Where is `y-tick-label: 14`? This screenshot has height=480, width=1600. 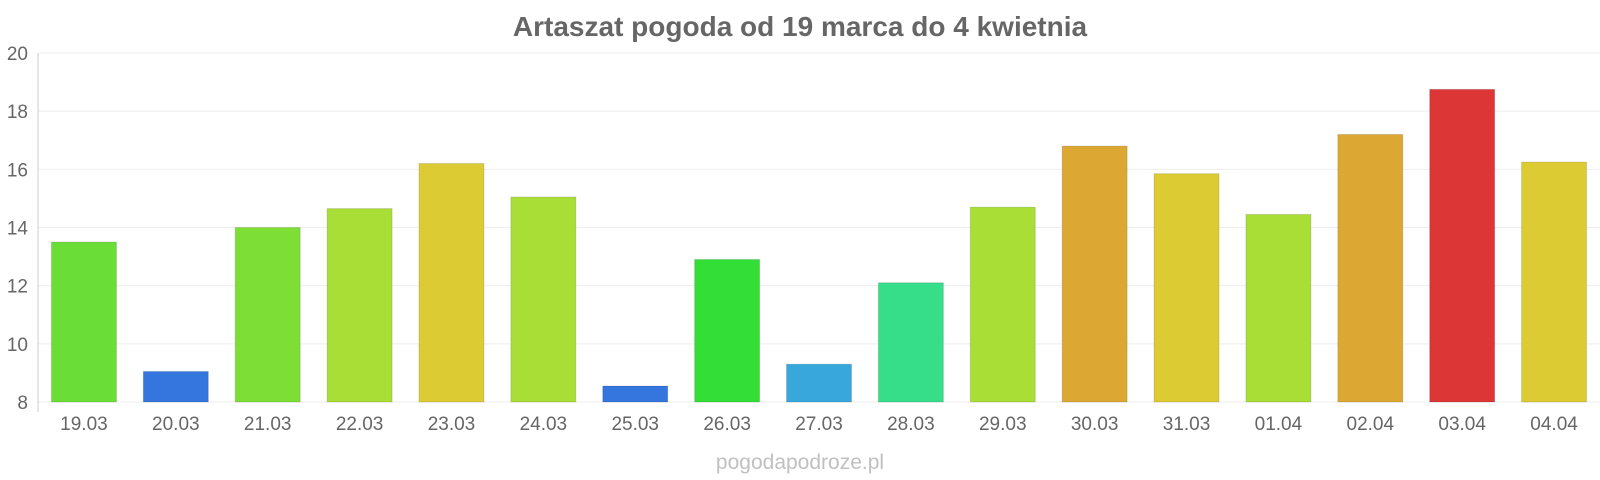
y-tick-label: 14 is located at coordinates (18, 229).